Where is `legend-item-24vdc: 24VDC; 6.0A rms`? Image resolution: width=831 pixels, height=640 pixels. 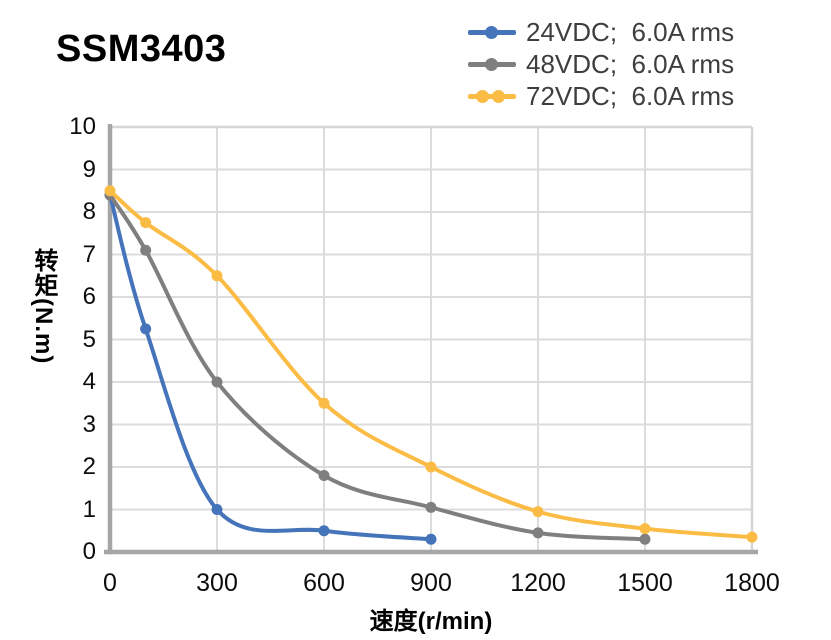 legend-item-24vdc: 24VDC; 6.0A rms is located at coordinates (601, 32).